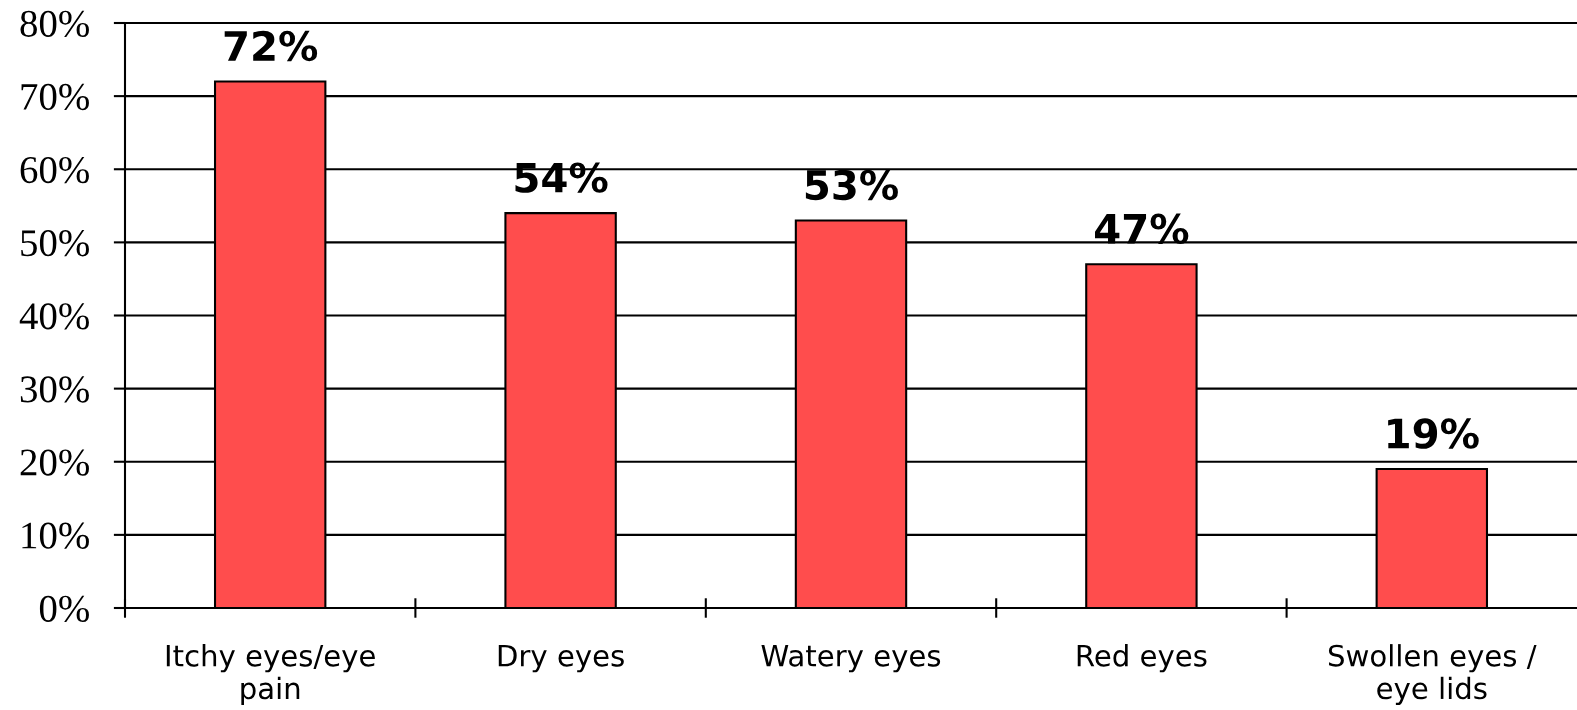 The image size is (1577, 710). Describe the element at coordinates (55, 97) in the screenshot. I see `y-tick-label: 70%` at that location.